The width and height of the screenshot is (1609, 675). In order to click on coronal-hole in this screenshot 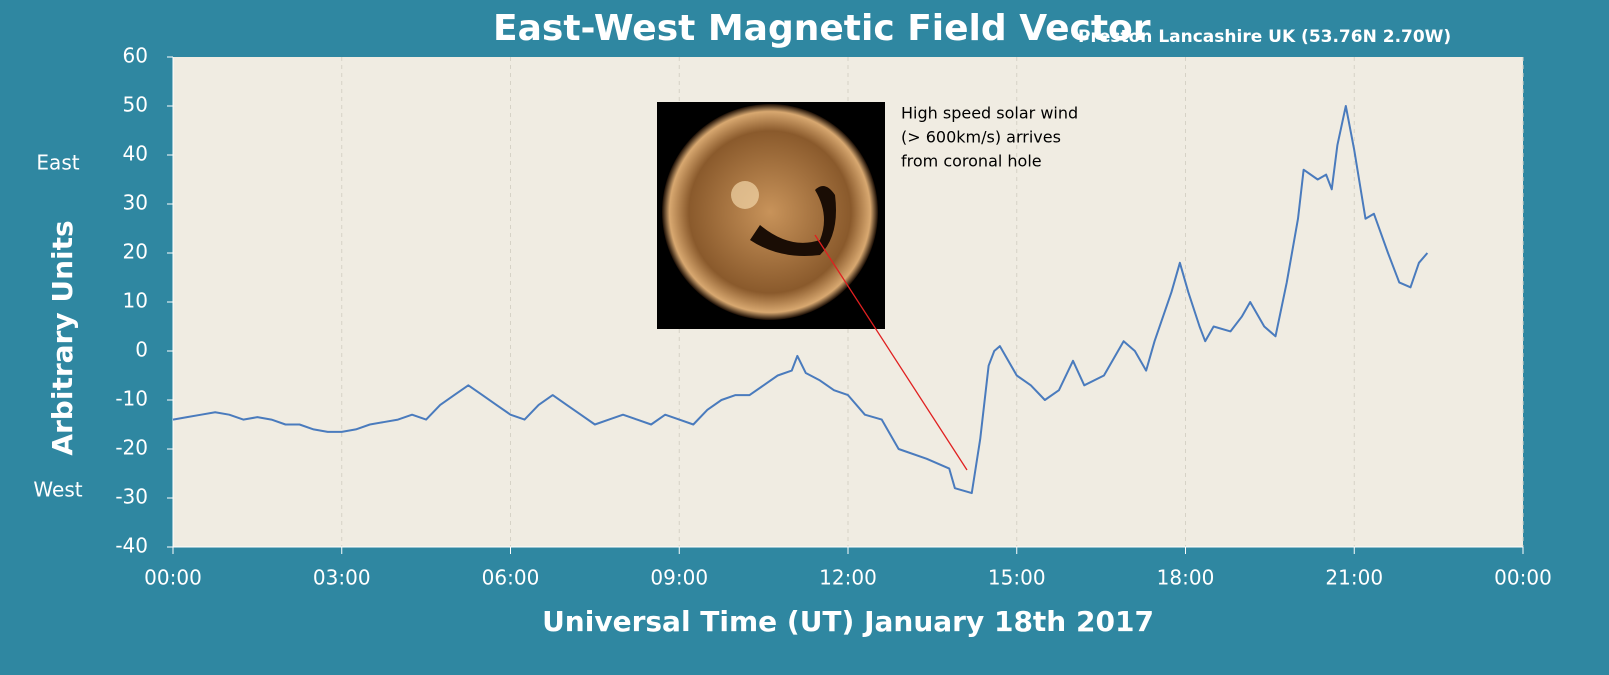, I will do `click(793, 221)`.